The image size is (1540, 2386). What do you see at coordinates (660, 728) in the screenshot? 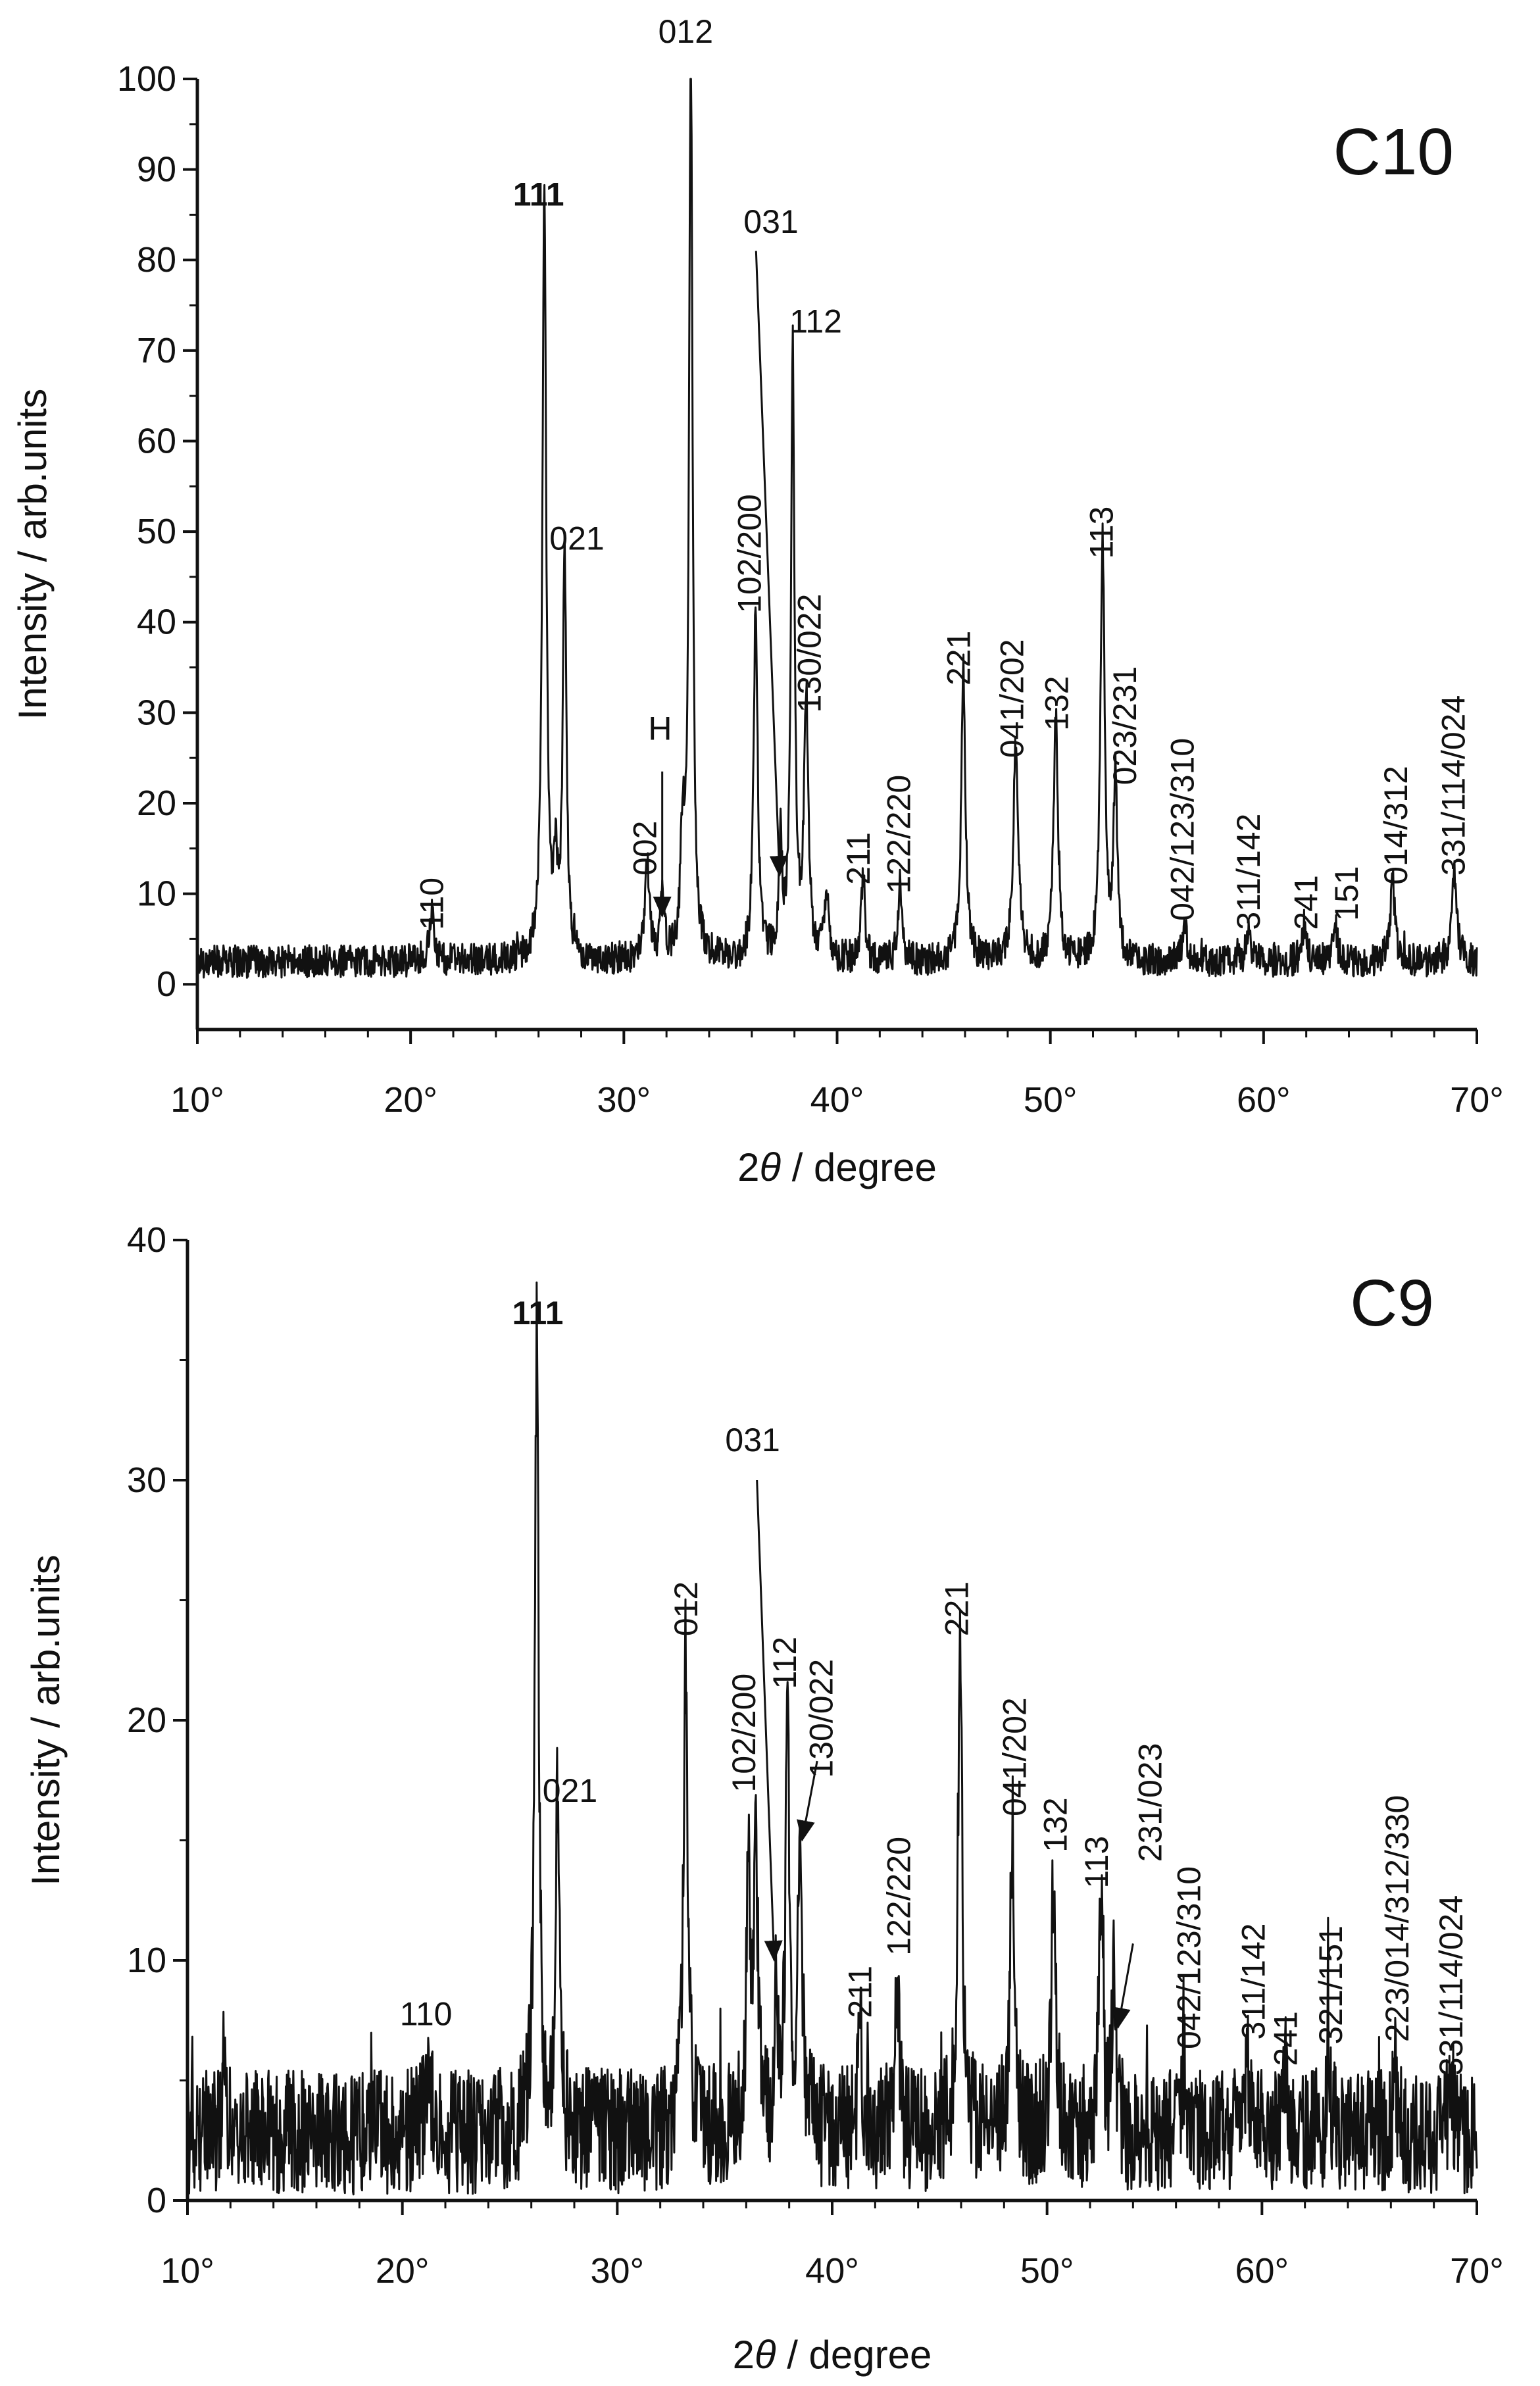
I see `peak-label: H` at bounding box center [660, 728].